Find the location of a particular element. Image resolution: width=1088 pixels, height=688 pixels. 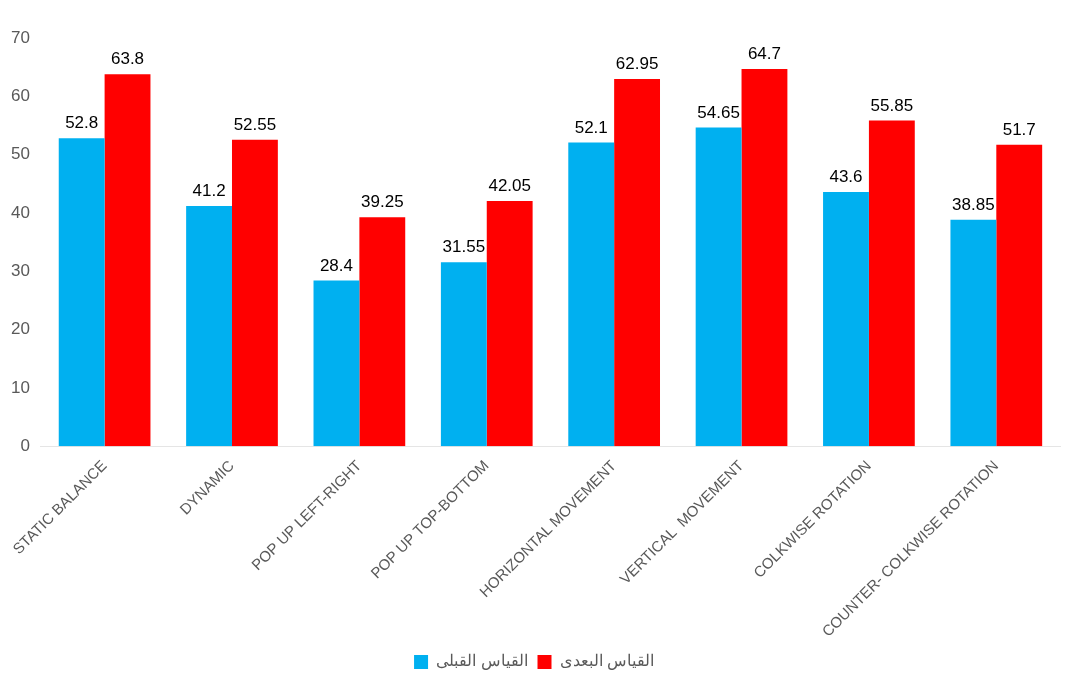

data-label: 43.6 is located at coordinates (846, 177).